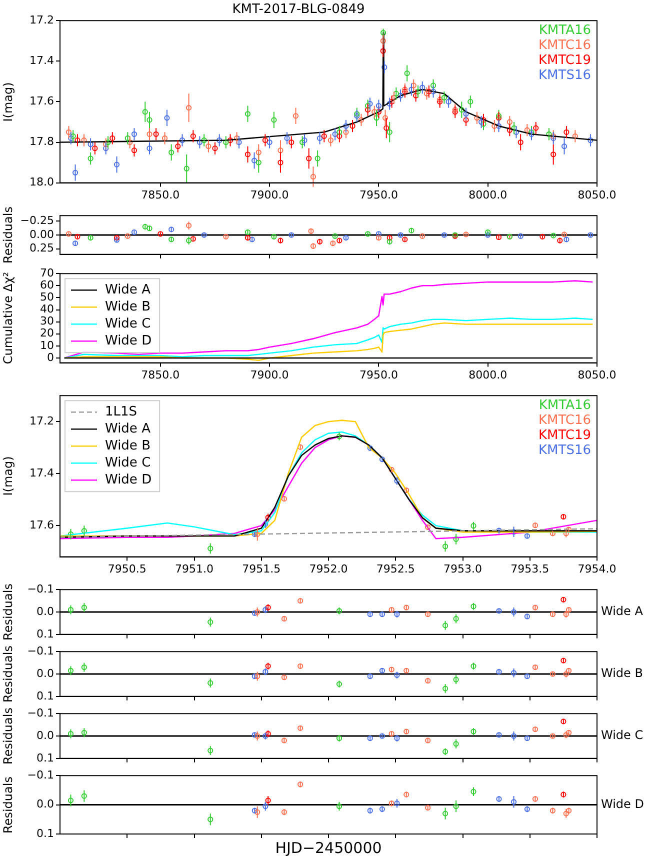 The image size is (645, 863). What do you see at coordinates (42, 182) in the screenshot?
I see `y-tick-label: 18.0` at bounding box center [42, 182].